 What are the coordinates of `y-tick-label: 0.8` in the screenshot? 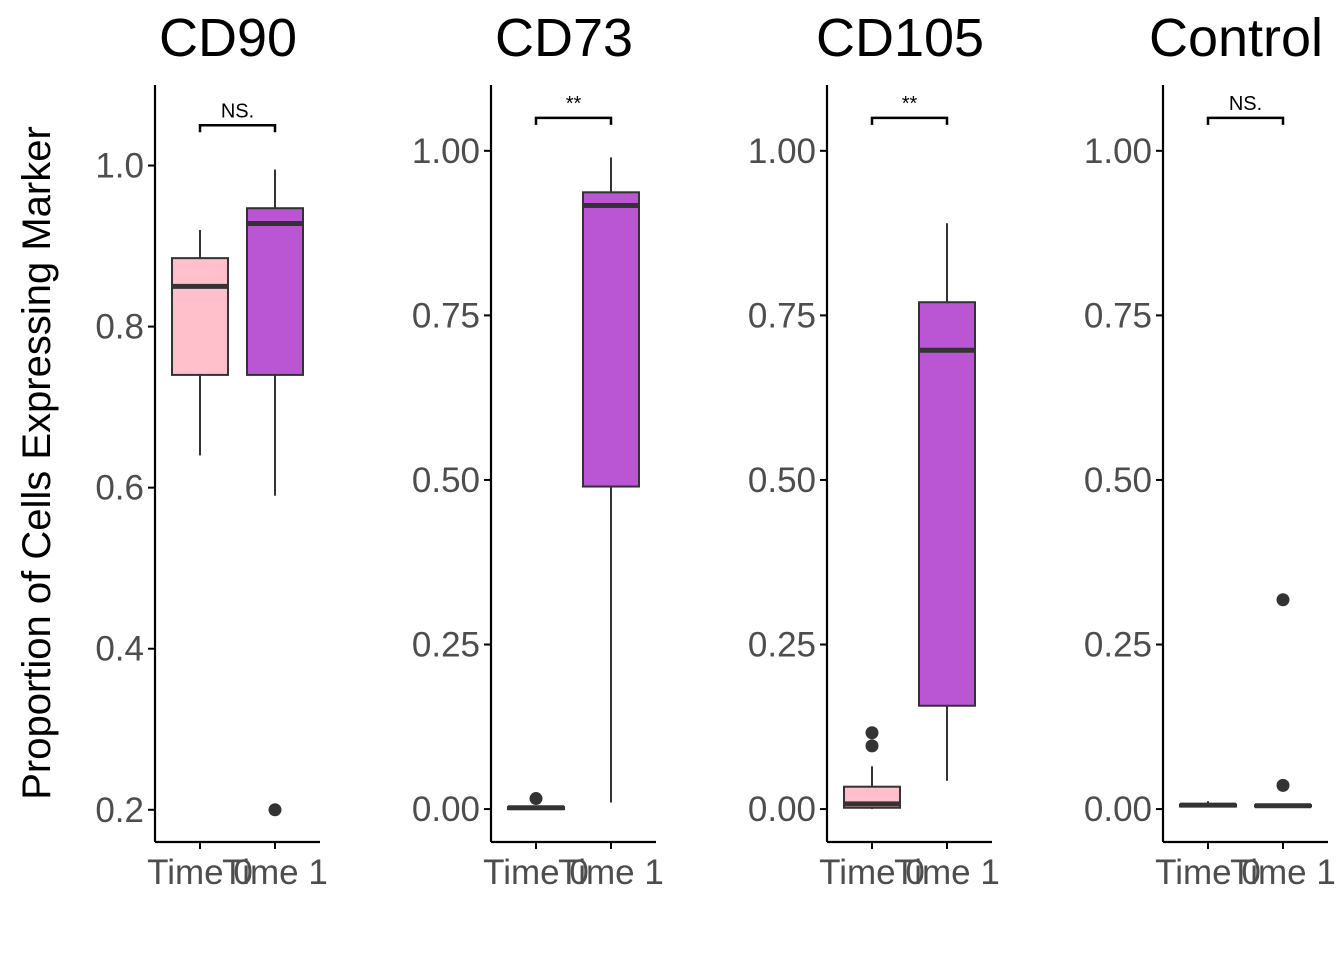 It's located at (119, 327).